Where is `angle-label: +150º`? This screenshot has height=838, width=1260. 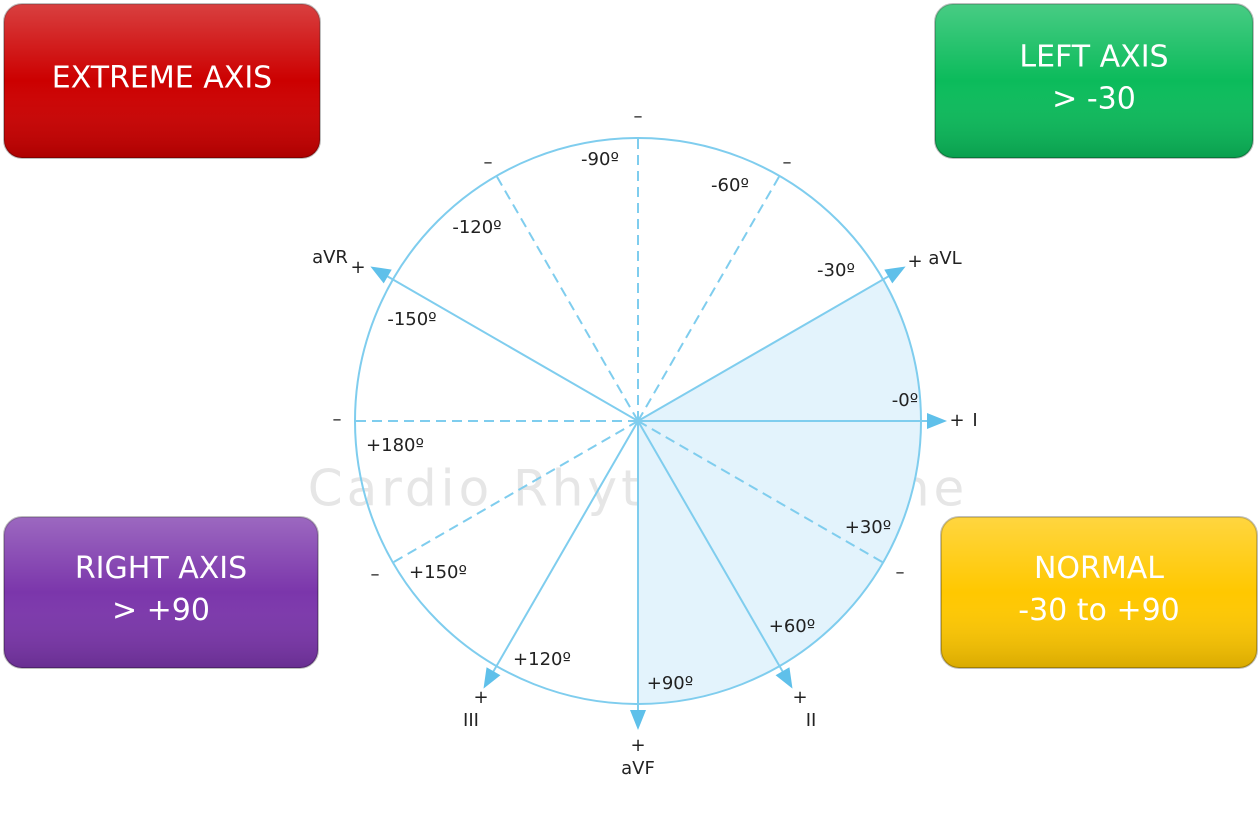 angle-label: +150º is located at coordinates (438, 572).